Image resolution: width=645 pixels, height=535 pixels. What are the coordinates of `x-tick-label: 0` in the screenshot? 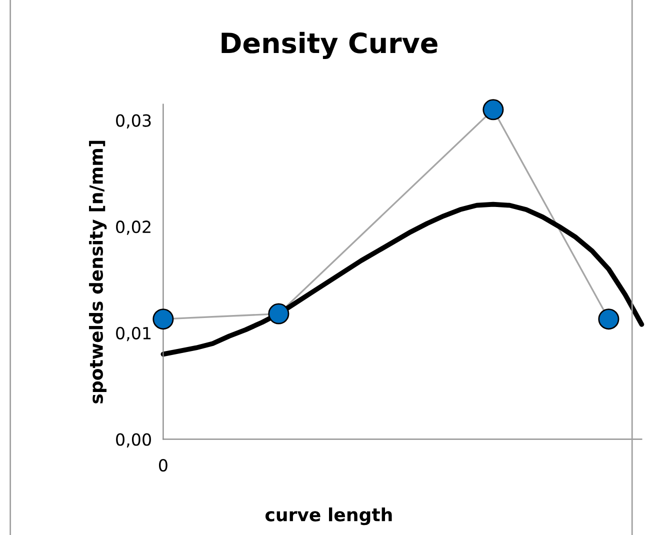 It's located at (163, 465).